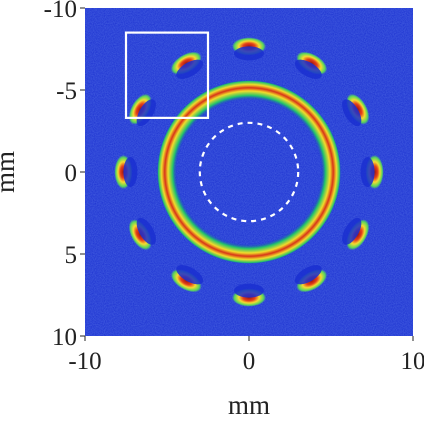 The width and height of the screenshot is (424, 424). I want to click on highlight-box, so click(167, 75).